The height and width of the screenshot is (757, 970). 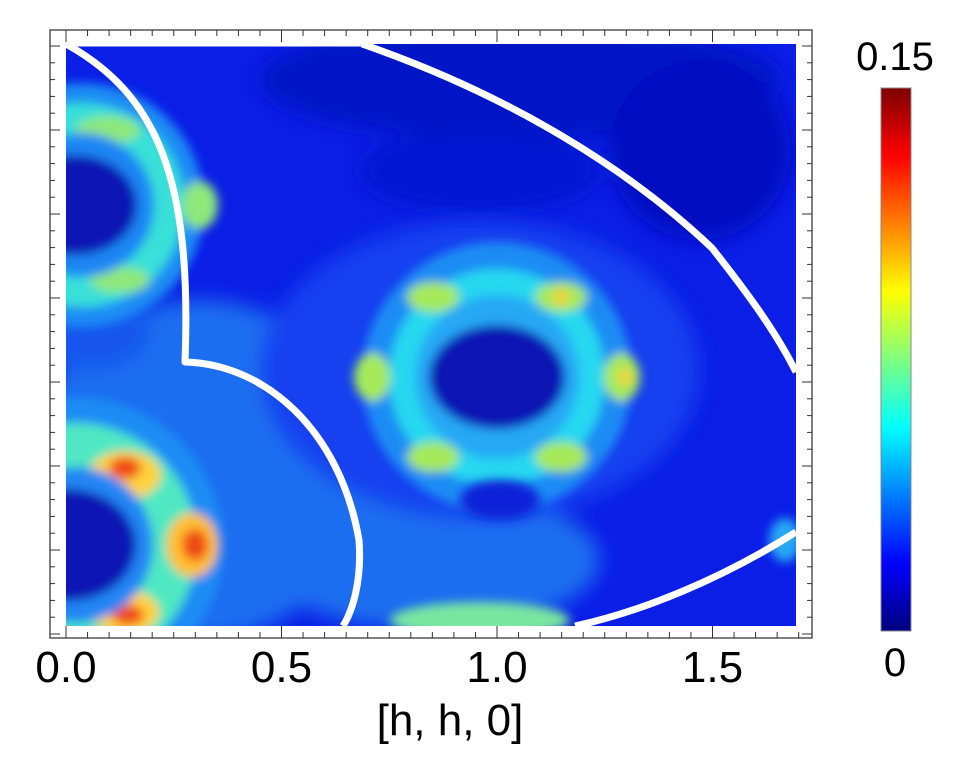 What do you see at coordinates (142, 205) in the screenshot?
I see `origin-ring-upper` at bounding box center [142, 205].